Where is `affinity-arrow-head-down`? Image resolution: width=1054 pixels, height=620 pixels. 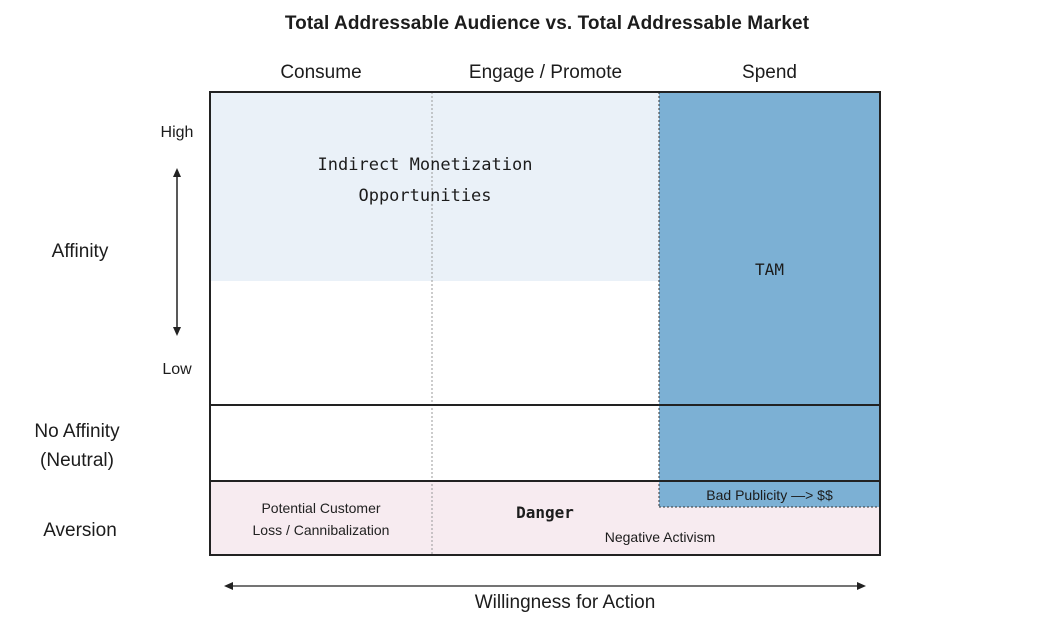 affinity-arrow-head-down is located at coordinates (177, 331).